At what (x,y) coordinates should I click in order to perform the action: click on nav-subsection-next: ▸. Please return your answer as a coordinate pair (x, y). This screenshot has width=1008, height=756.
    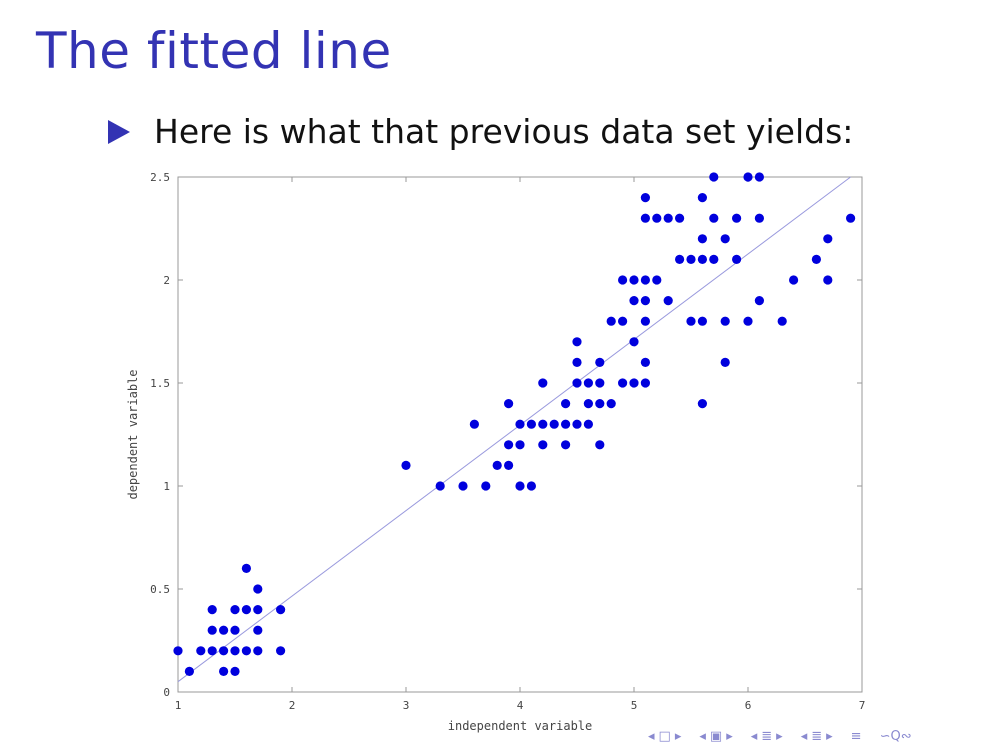
    Looking at the image, I should click on (729, 736).